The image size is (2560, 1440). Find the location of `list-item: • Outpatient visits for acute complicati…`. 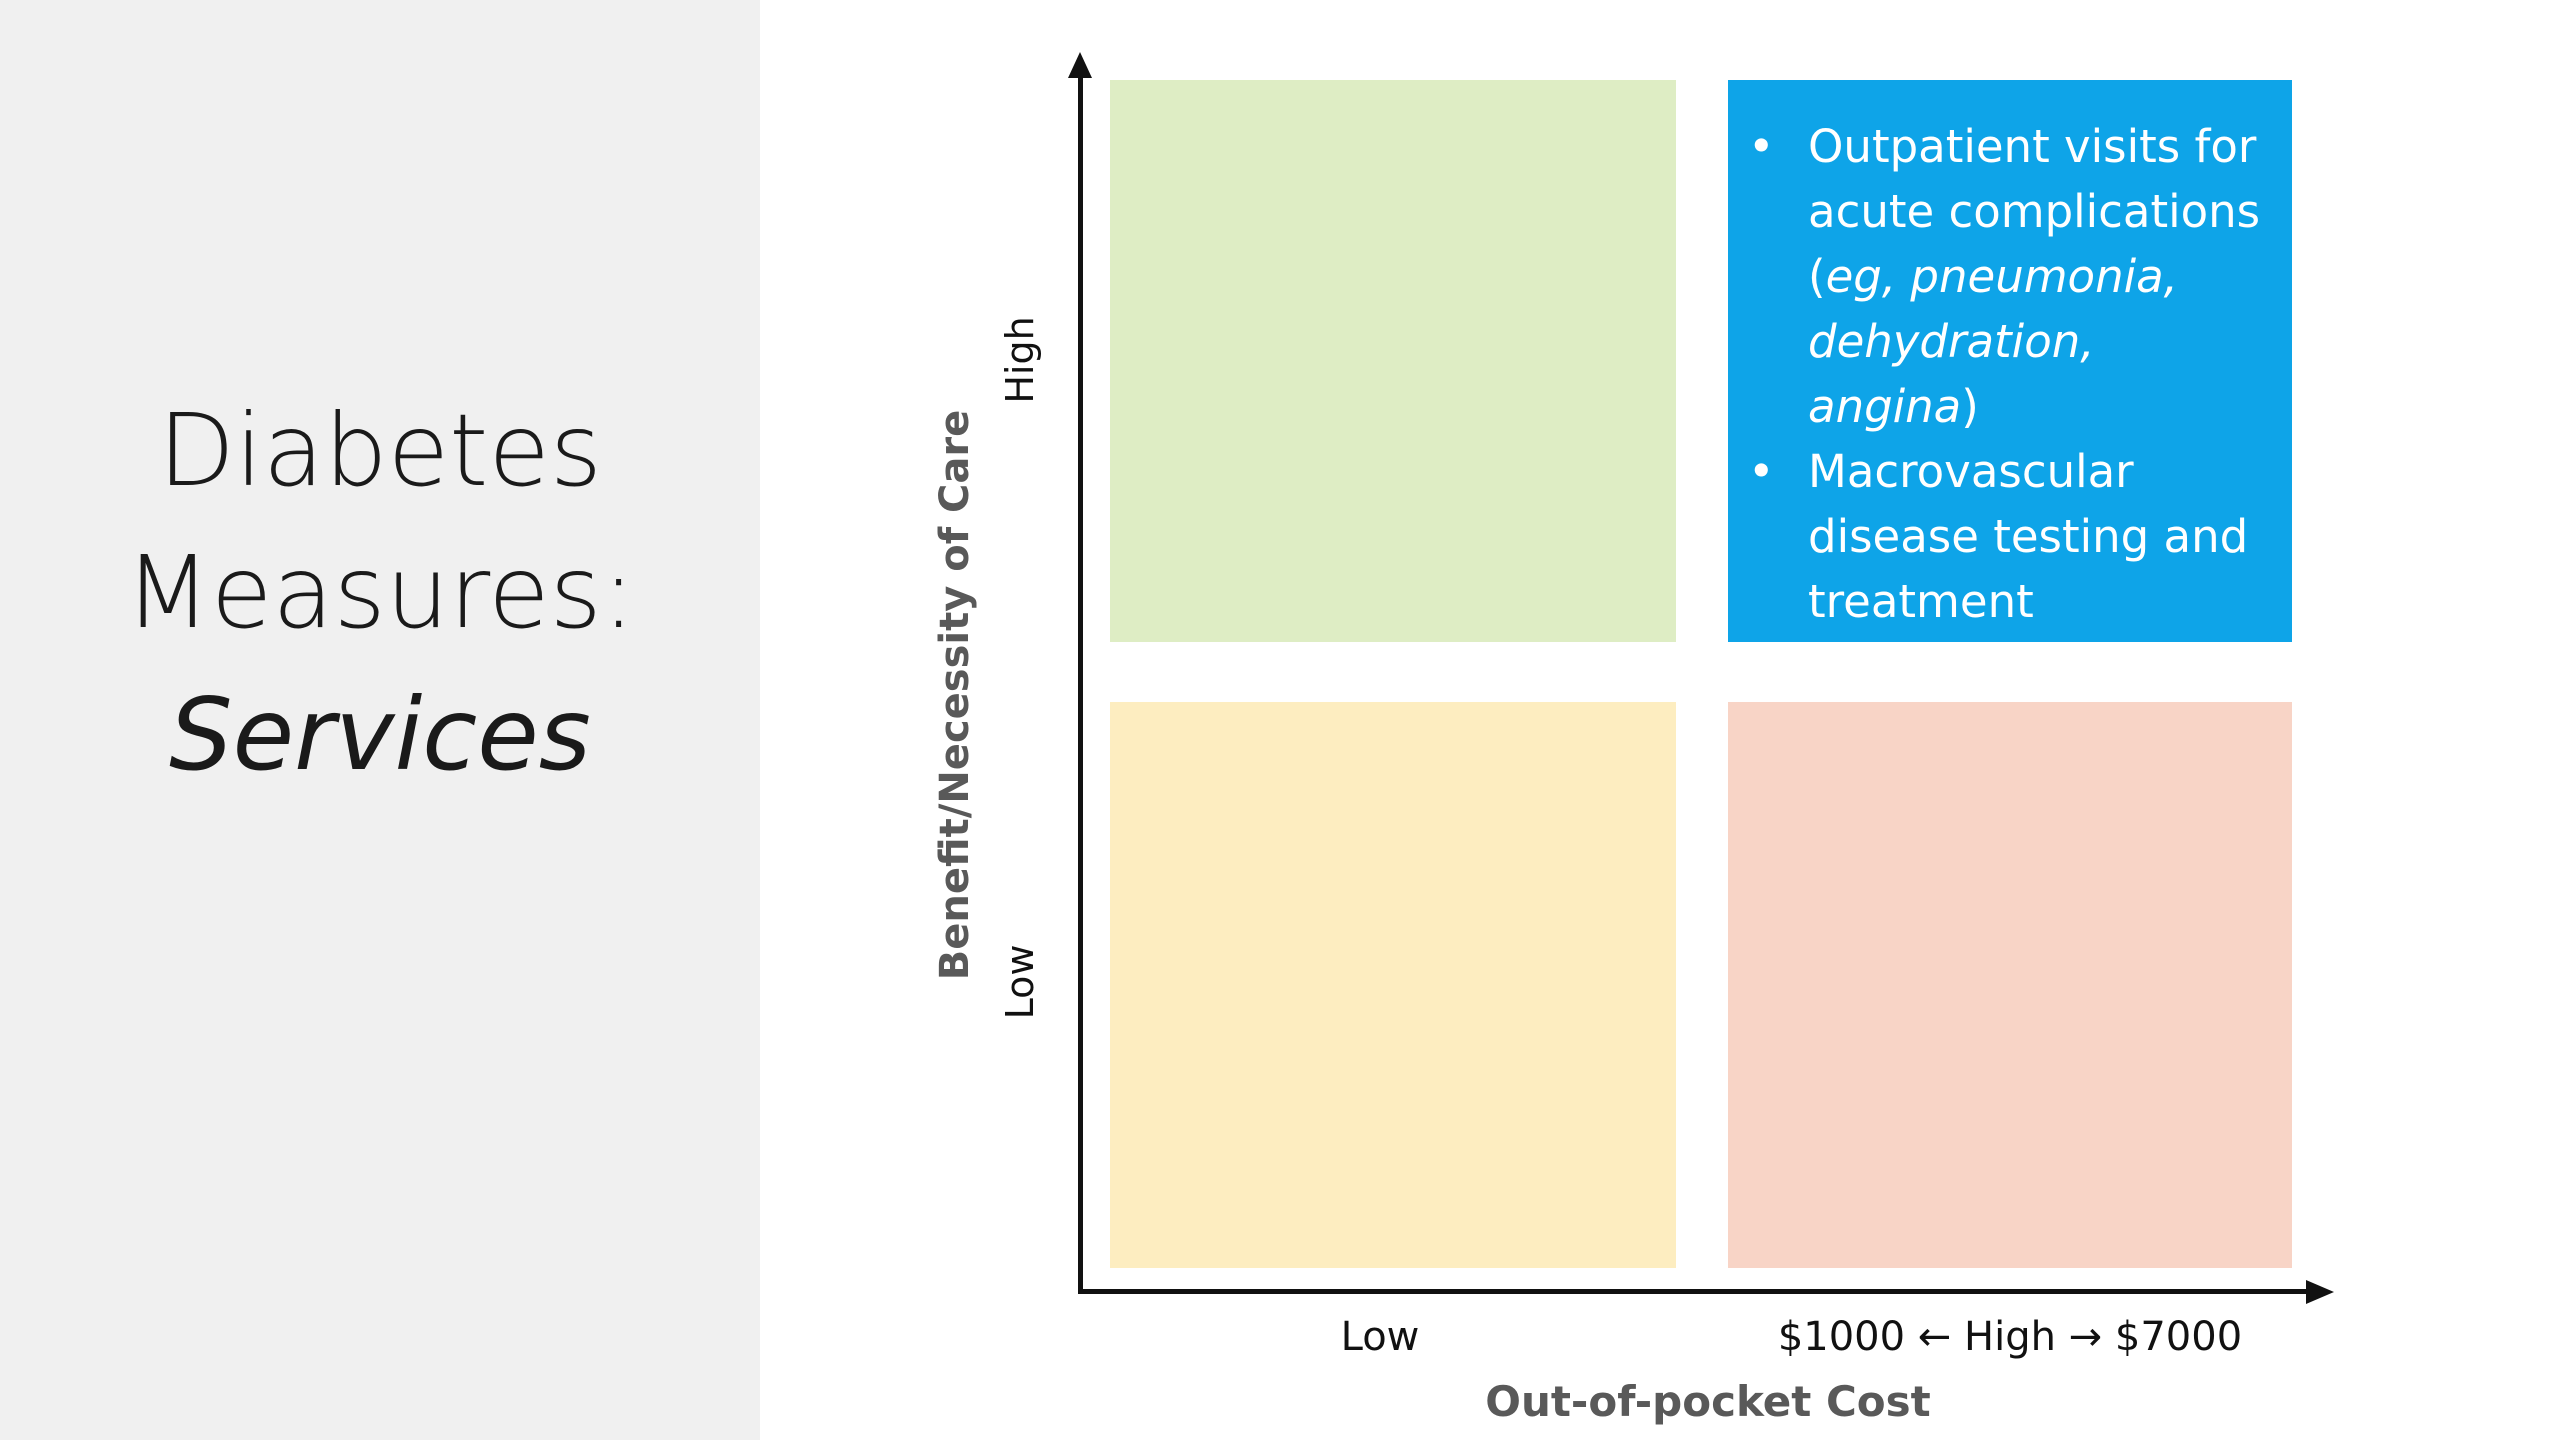

list-item: • Outpatient visits for acute complicati… is located at coordinates (1995, 276).